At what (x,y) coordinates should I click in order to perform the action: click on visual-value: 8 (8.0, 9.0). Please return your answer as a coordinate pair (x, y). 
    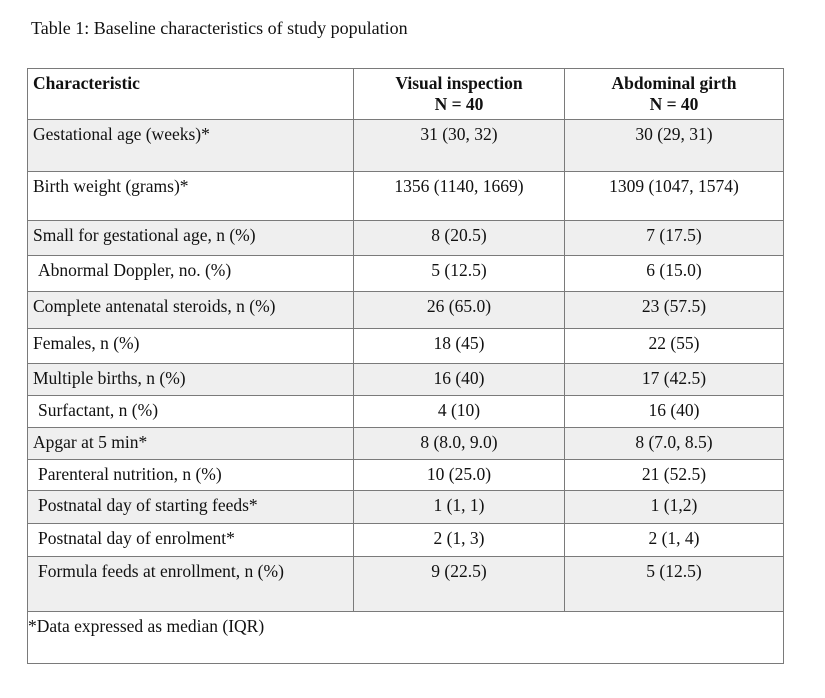
    Looking at the image, I should click on (459, 443).